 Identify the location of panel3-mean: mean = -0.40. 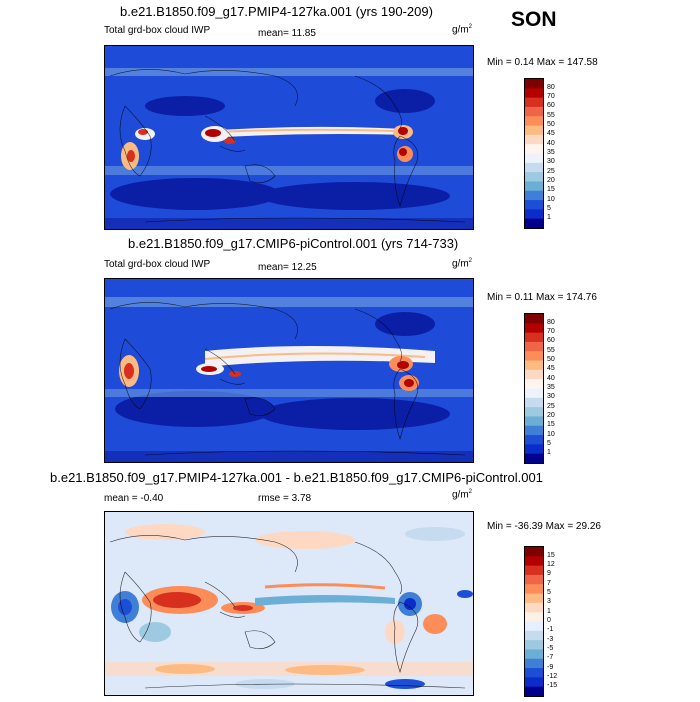
(134, 498).